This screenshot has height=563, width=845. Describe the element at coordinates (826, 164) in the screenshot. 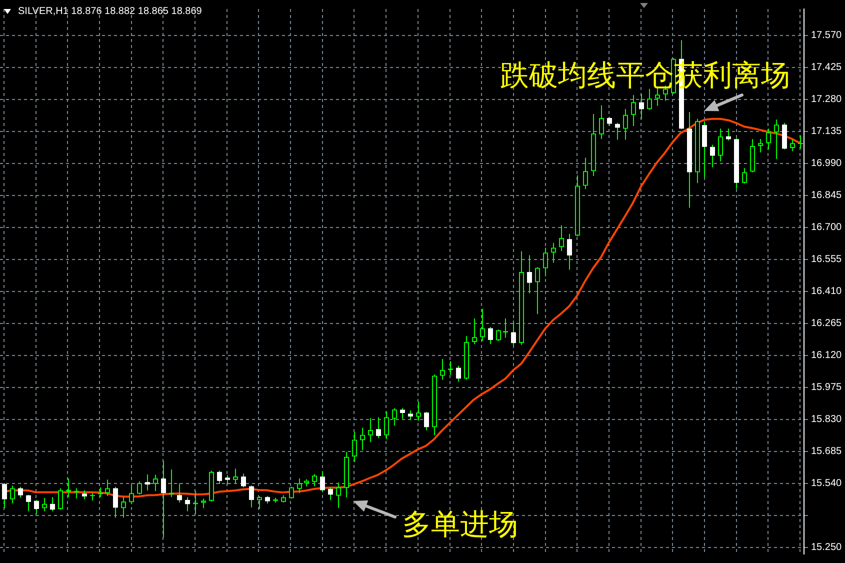

I see `y-tick-label: 16.990` at that location.